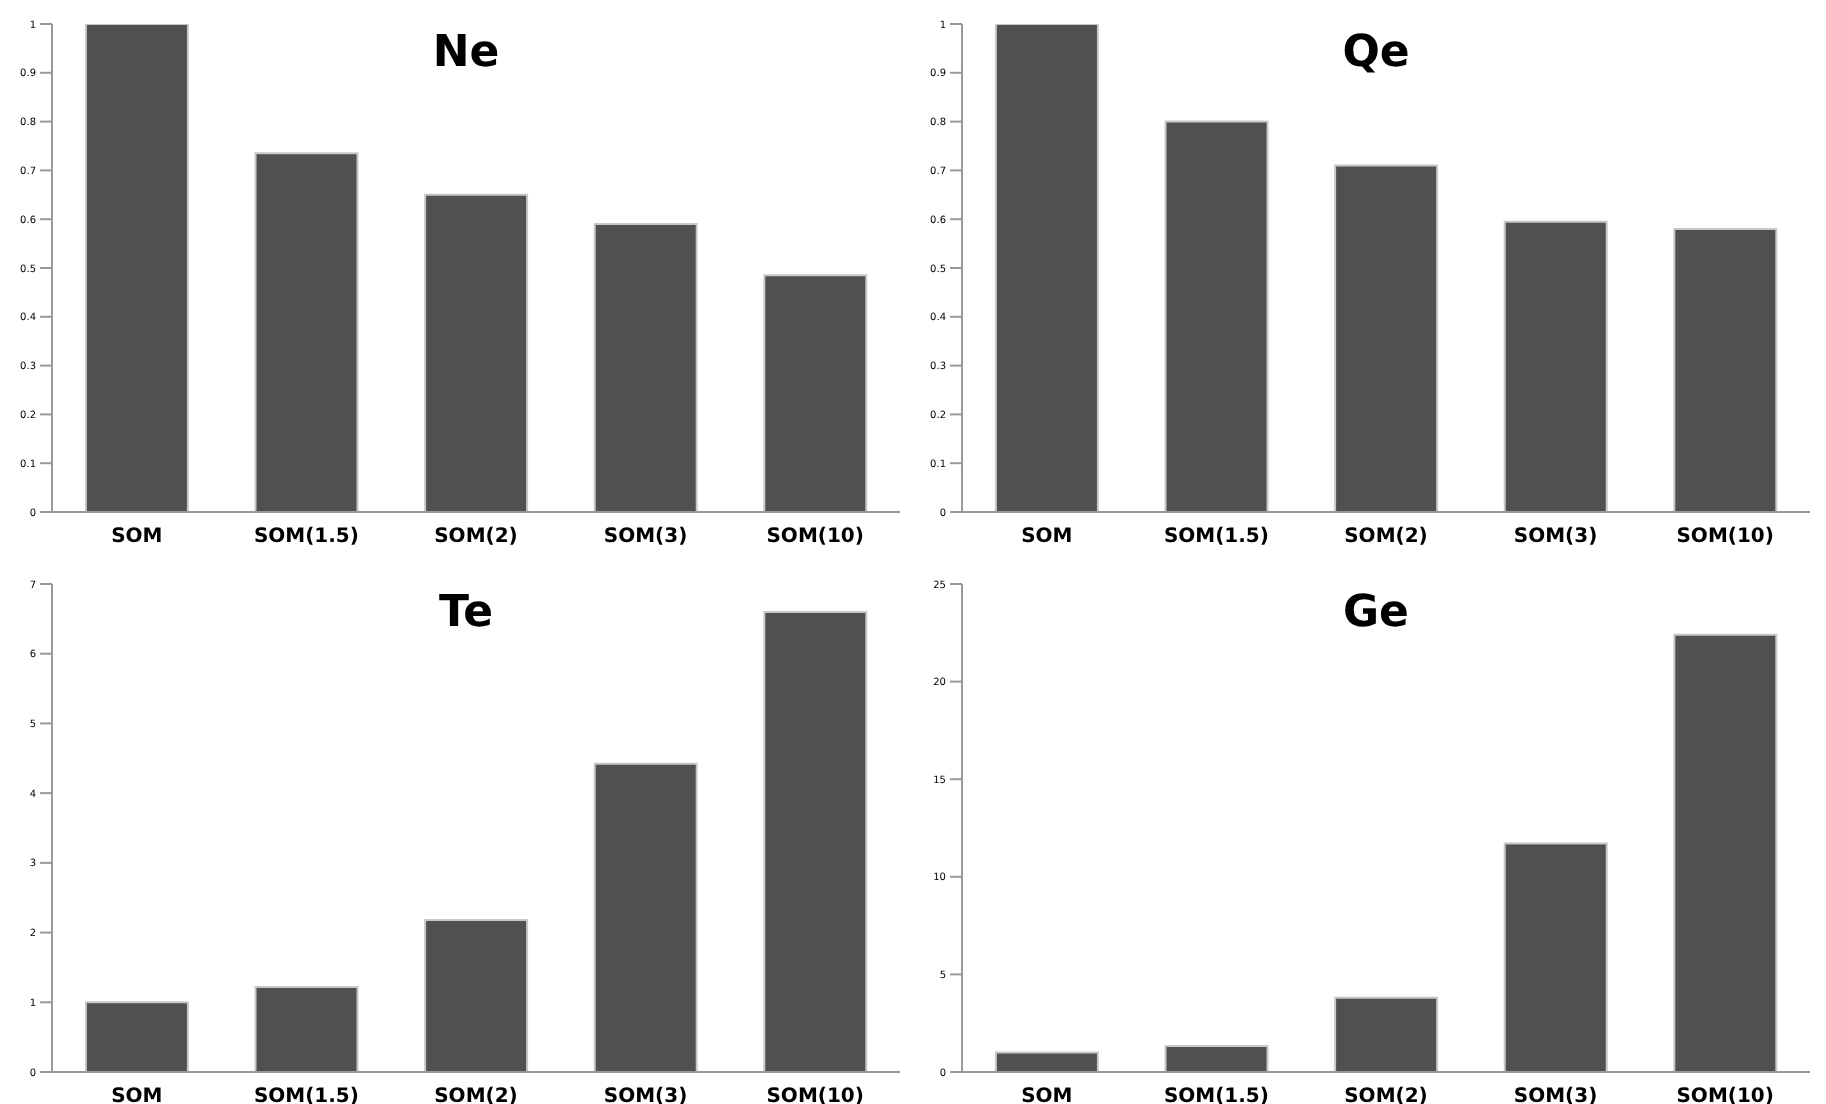  What do you see at coordinates (466, 53) in the screenshot?
I see `chart-title: Ne` at bounding box center [466, 53].